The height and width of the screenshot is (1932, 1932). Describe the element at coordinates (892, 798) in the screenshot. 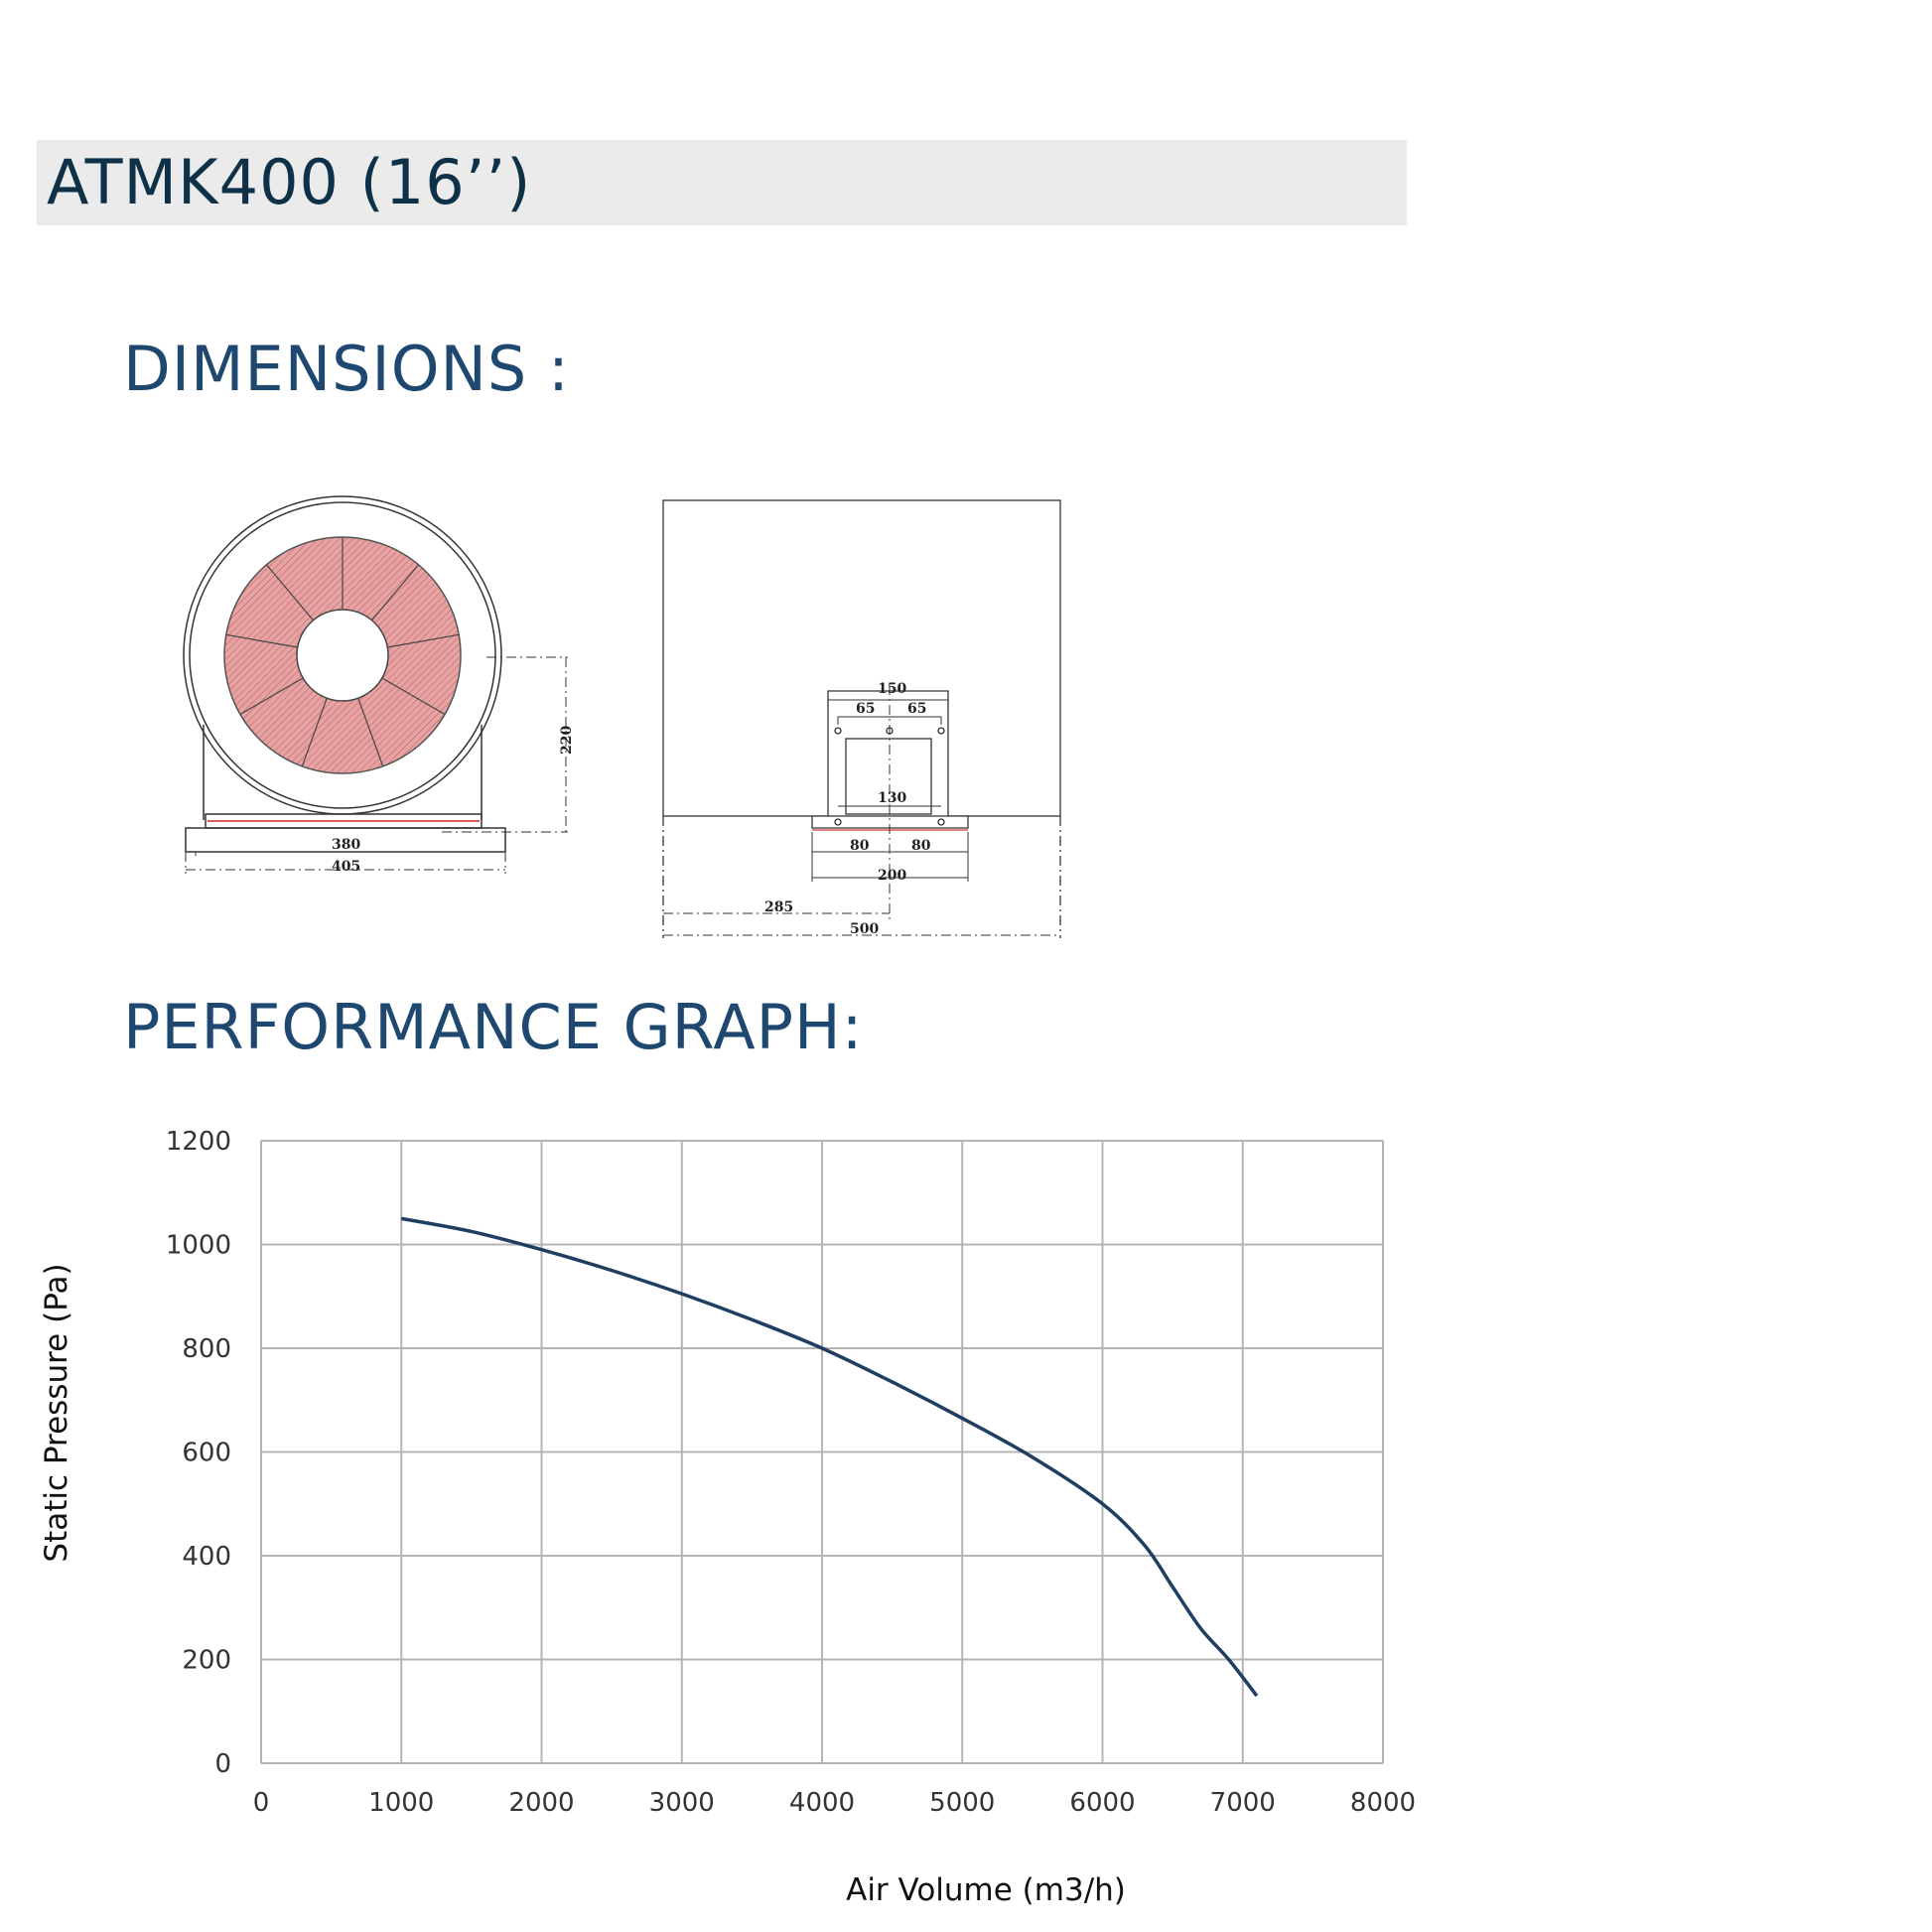

I see `dim-inner: 130` at that location.